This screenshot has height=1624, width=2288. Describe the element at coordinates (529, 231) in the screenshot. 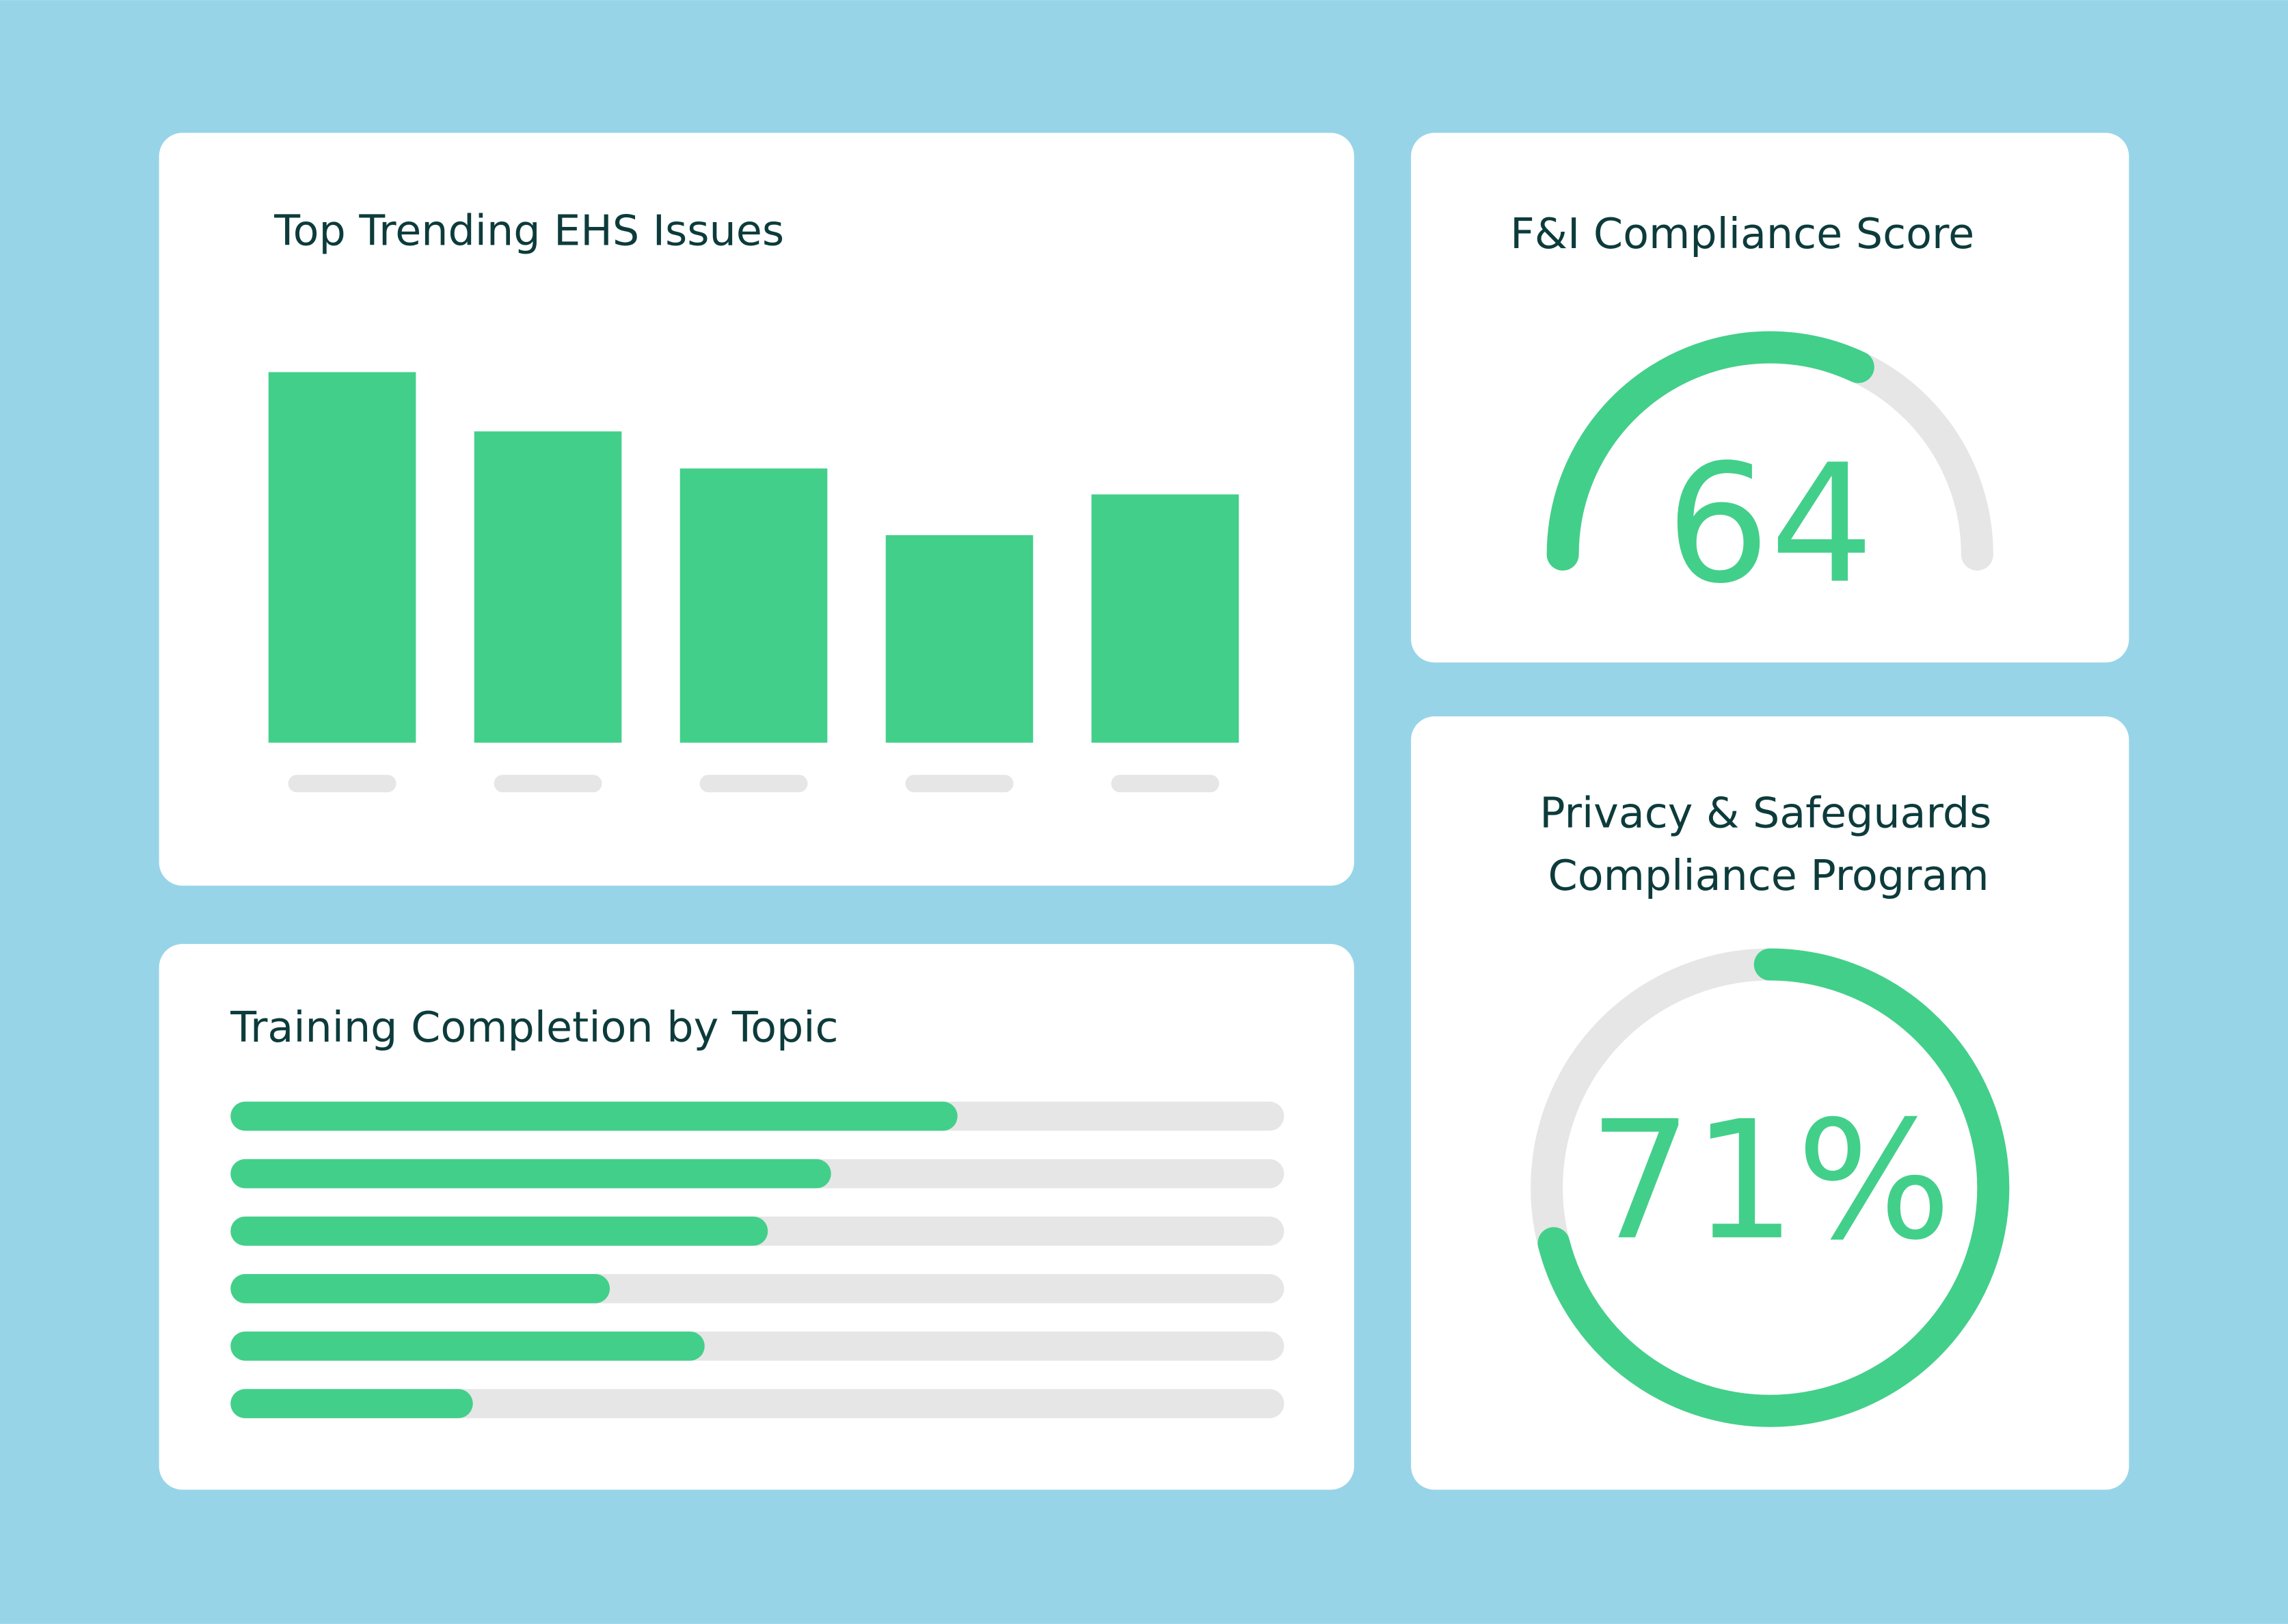

I see `card-title: Top Trending EHS Issues` at that location.